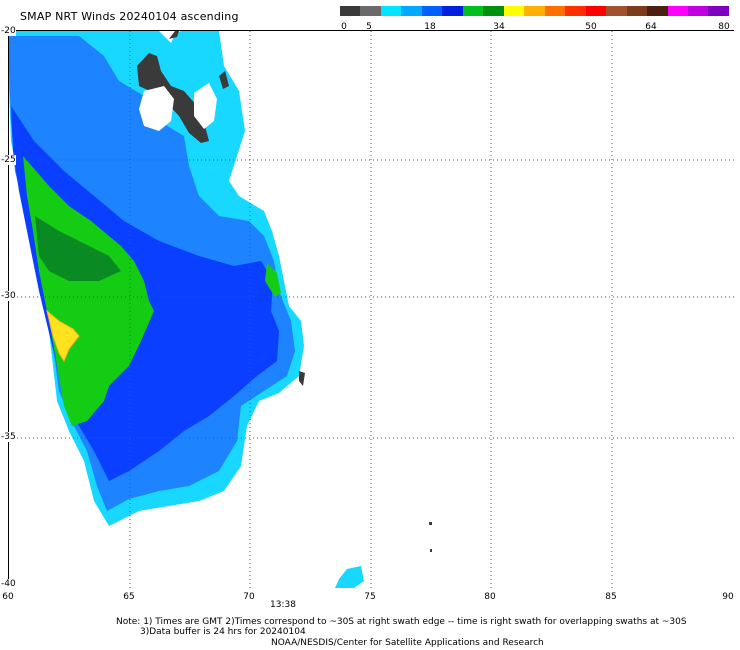 The image size is (740, 650). What do you see at coordinates (283, 605) in the screenshot?
I see `swath-time-label: 13:38` at bounding box center [283, 605].